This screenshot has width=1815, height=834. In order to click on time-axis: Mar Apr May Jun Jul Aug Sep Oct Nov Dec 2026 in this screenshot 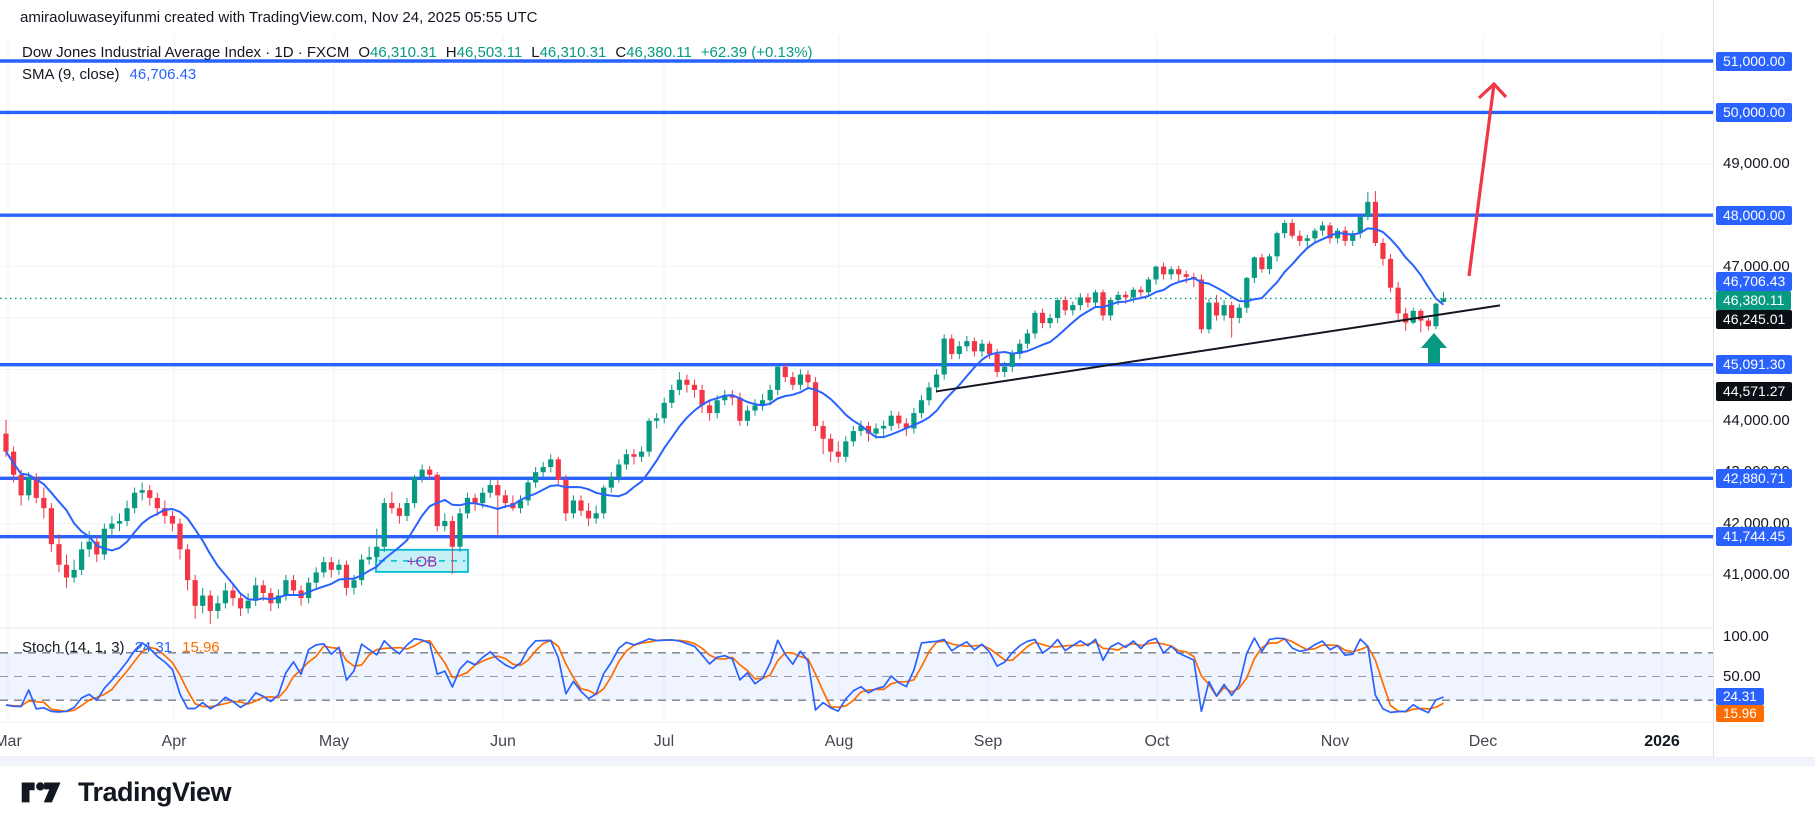, I will do `click(907, 739)`.